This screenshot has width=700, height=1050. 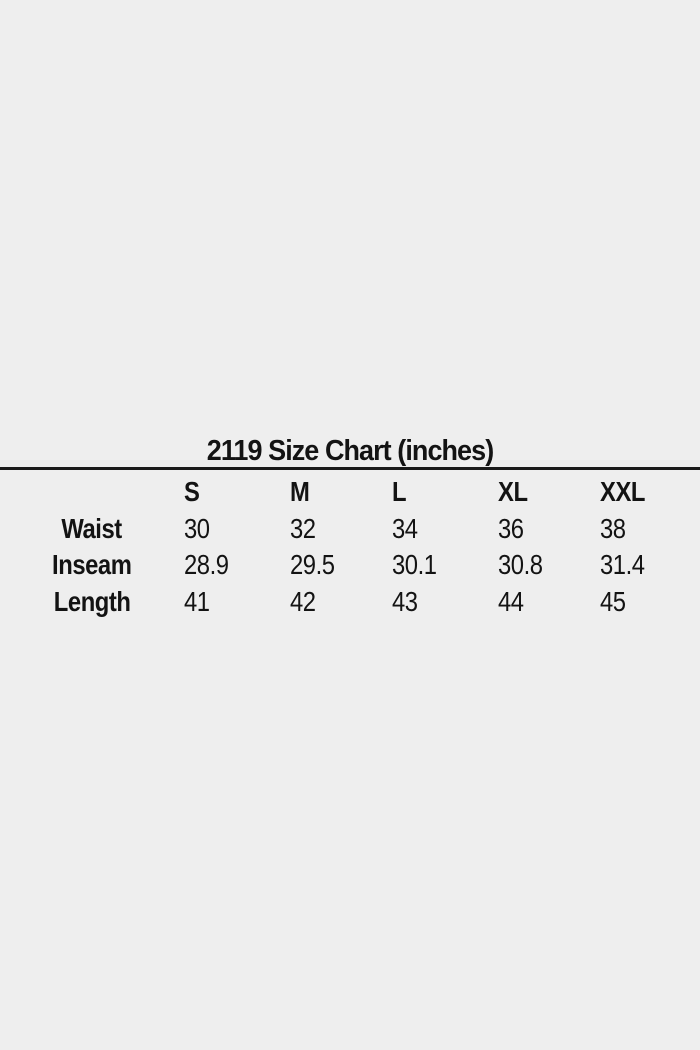 I want to click on cell-waist-s: 30, so click(x=197, y=528).